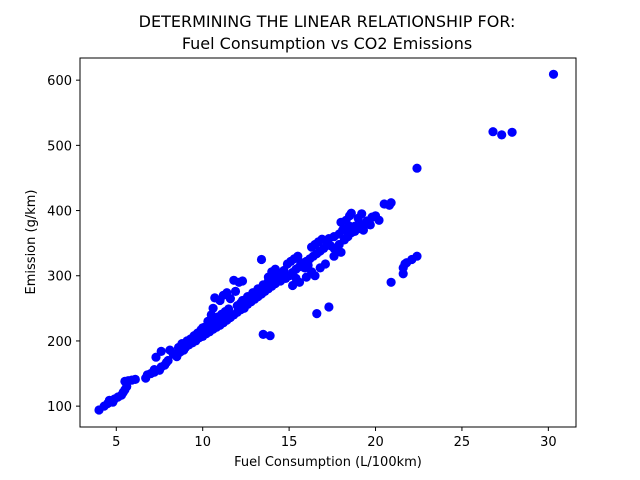 The image size is (640, 480). I want to click on y-axis-label: Emission (g/km), so click(31, 242).